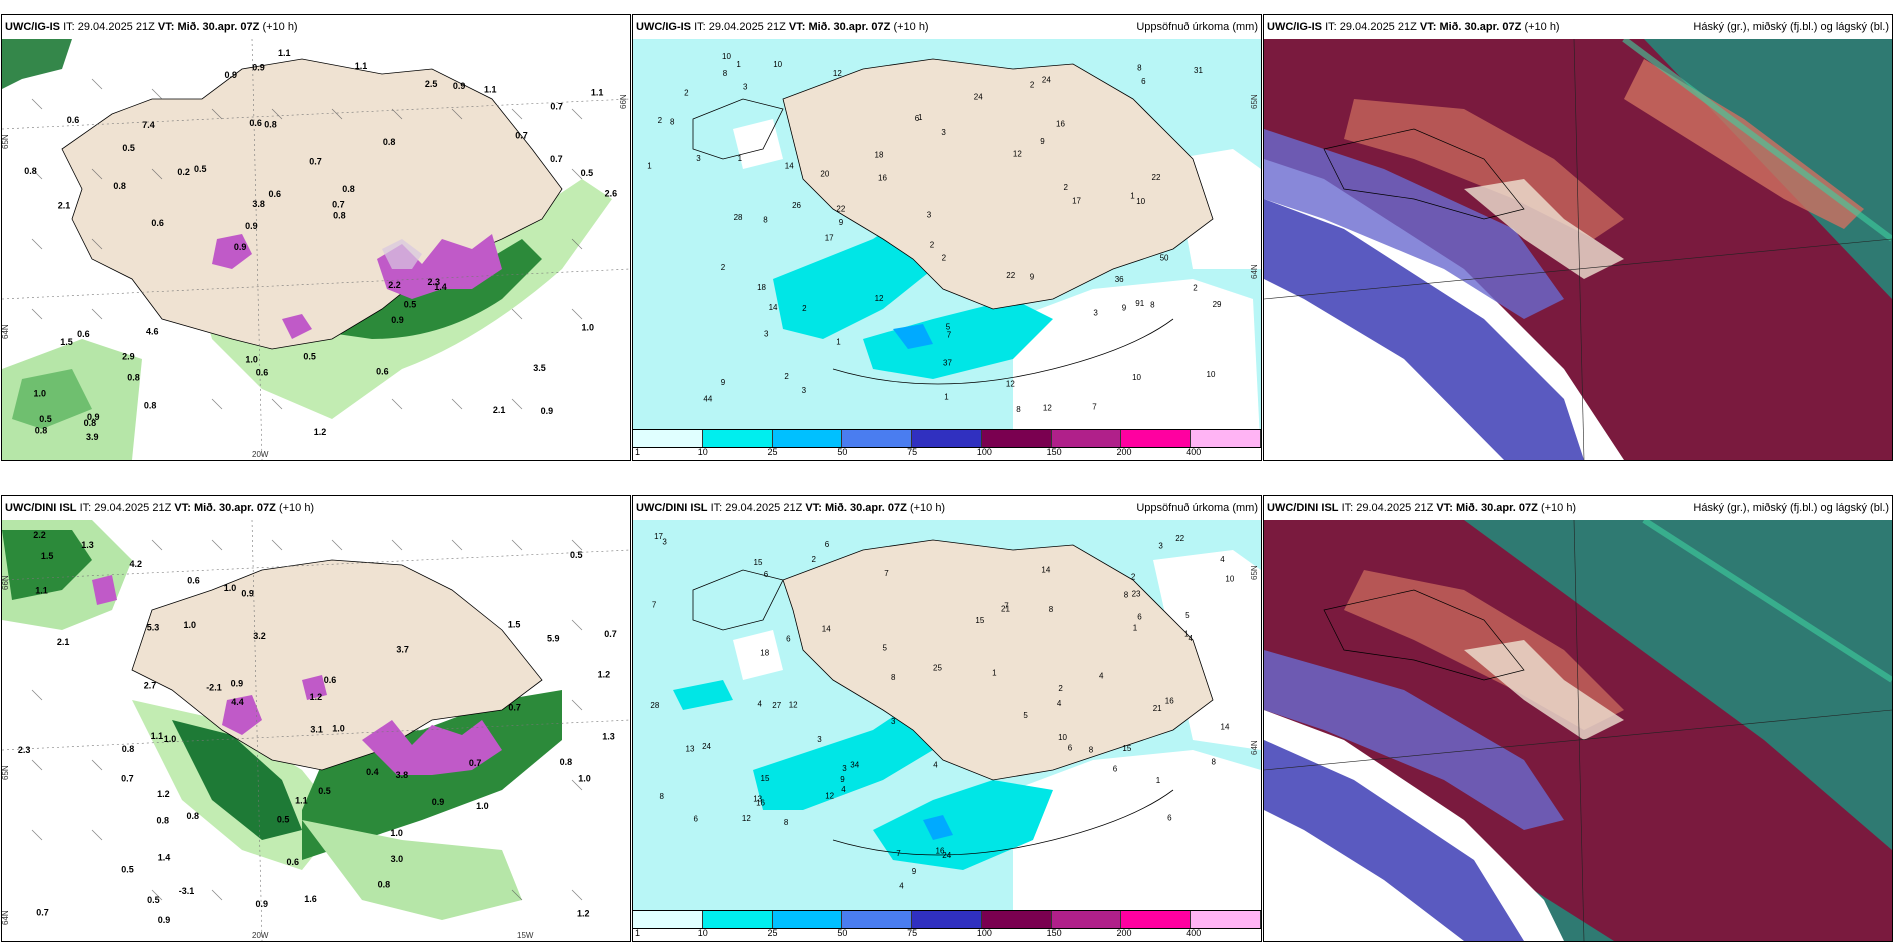  I want to click on value-label: 20, so click(824, 173).